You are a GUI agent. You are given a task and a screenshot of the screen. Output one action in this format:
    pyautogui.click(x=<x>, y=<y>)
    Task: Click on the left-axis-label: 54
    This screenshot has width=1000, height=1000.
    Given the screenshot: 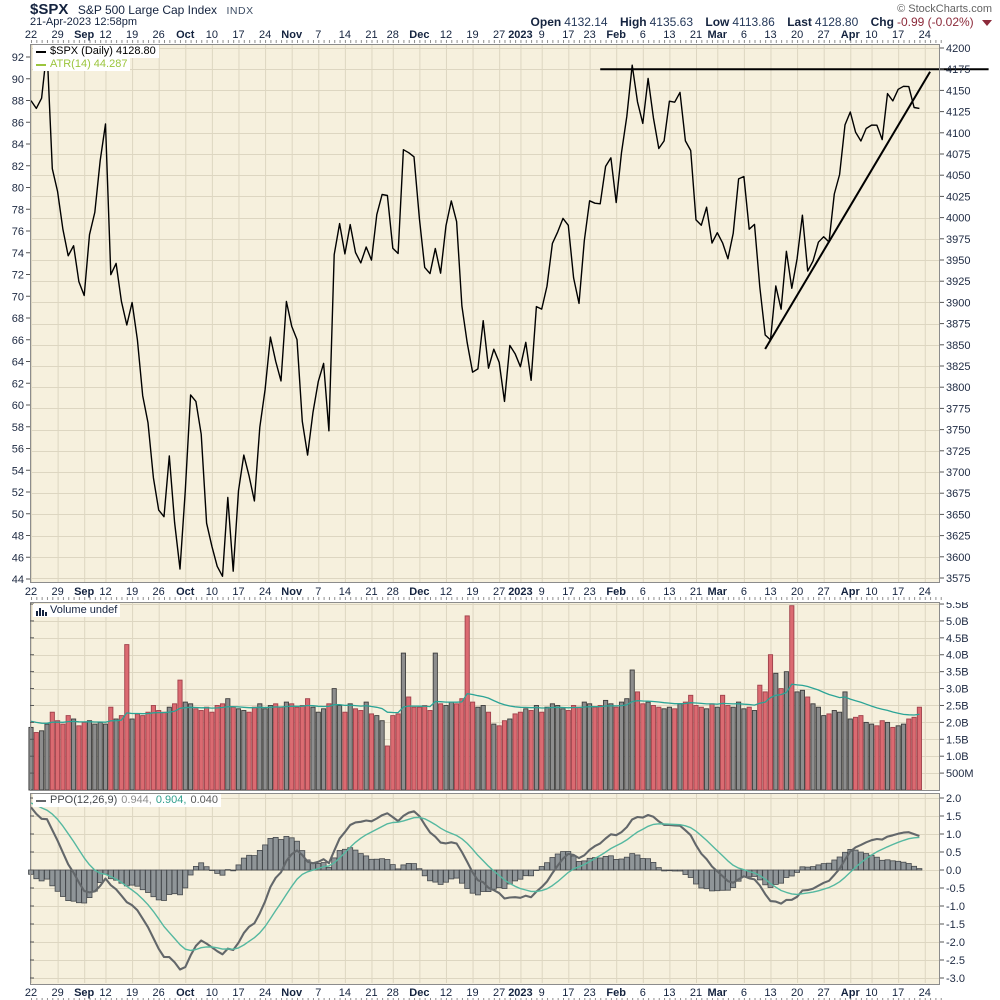 What is the action you would take?
    pyautogui.click(x=18, y=471)
    